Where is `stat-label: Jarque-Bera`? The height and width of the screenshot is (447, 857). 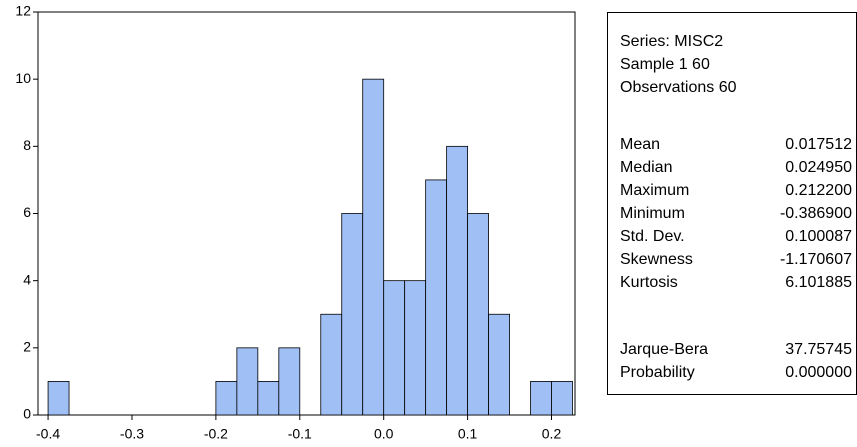
stat-label: Jarque-Bera is located at coordinates (664, 349).